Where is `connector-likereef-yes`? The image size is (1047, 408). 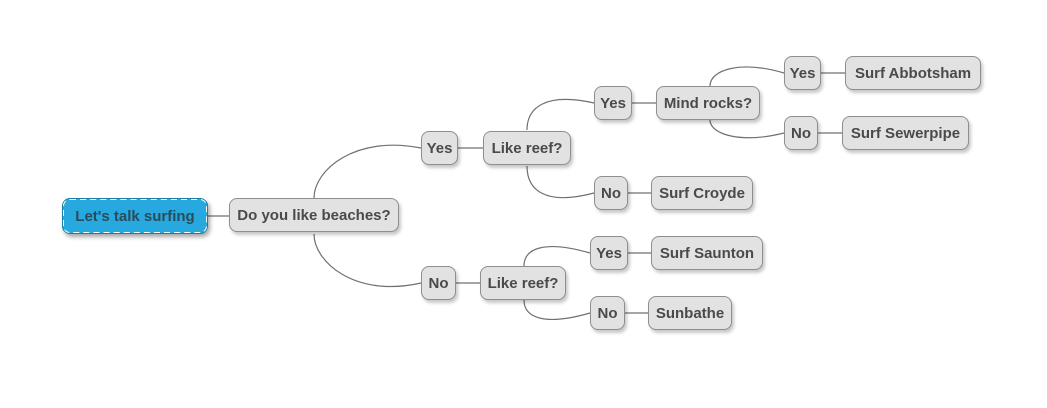
connector-likereef-yes is located at coordinates (560, 114).